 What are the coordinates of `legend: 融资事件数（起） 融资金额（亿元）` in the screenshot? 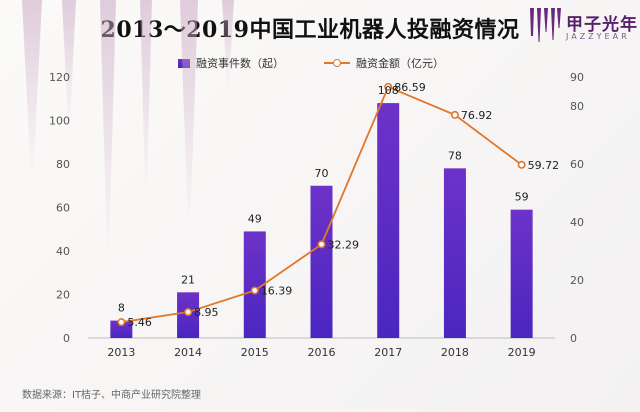 It's located at (331, 63).